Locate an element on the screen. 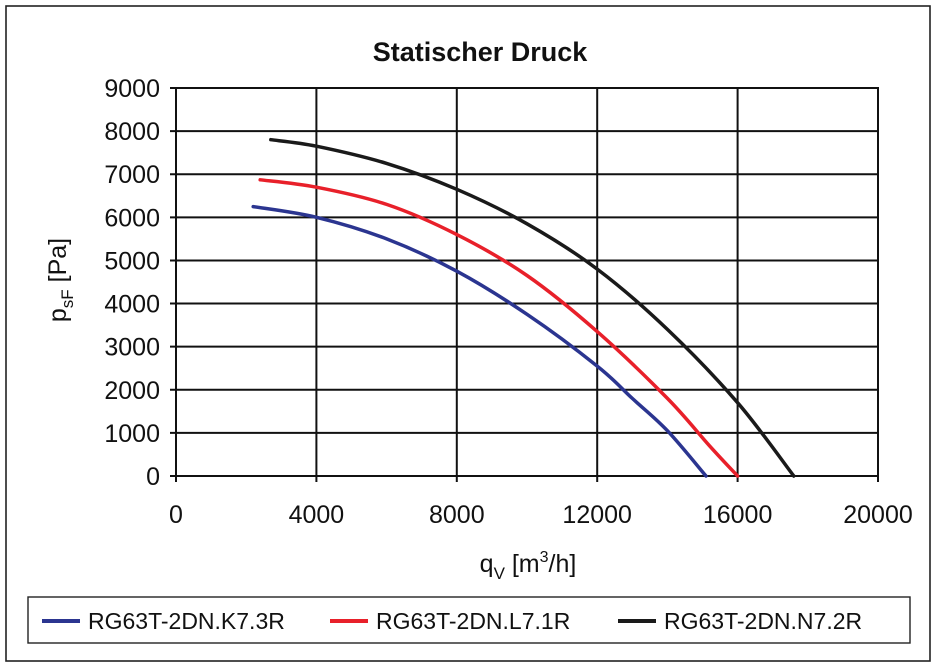 The image size is (937, 666). legend-box is located at coordinates (469, 620).